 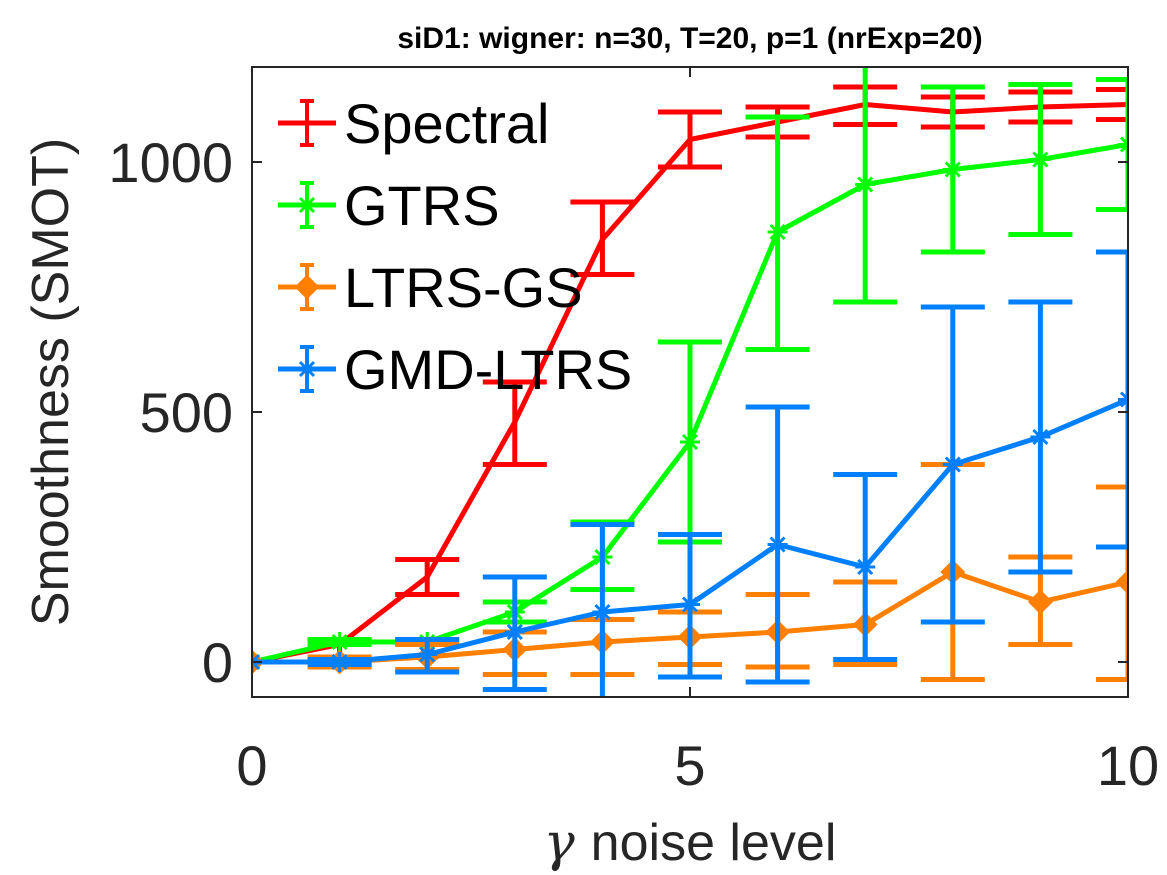 I want to click on legend-label-gtrs: GTRS, so click(x=422, y=205).